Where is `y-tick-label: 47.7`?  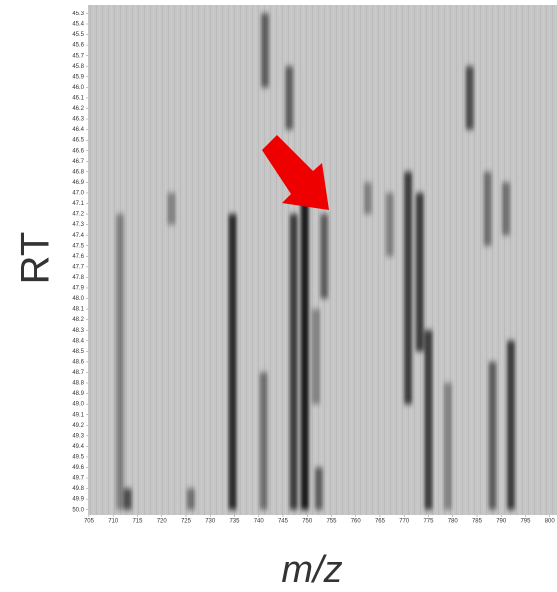
y-tick-label: 47.7 is located at coordinates (78, 267).